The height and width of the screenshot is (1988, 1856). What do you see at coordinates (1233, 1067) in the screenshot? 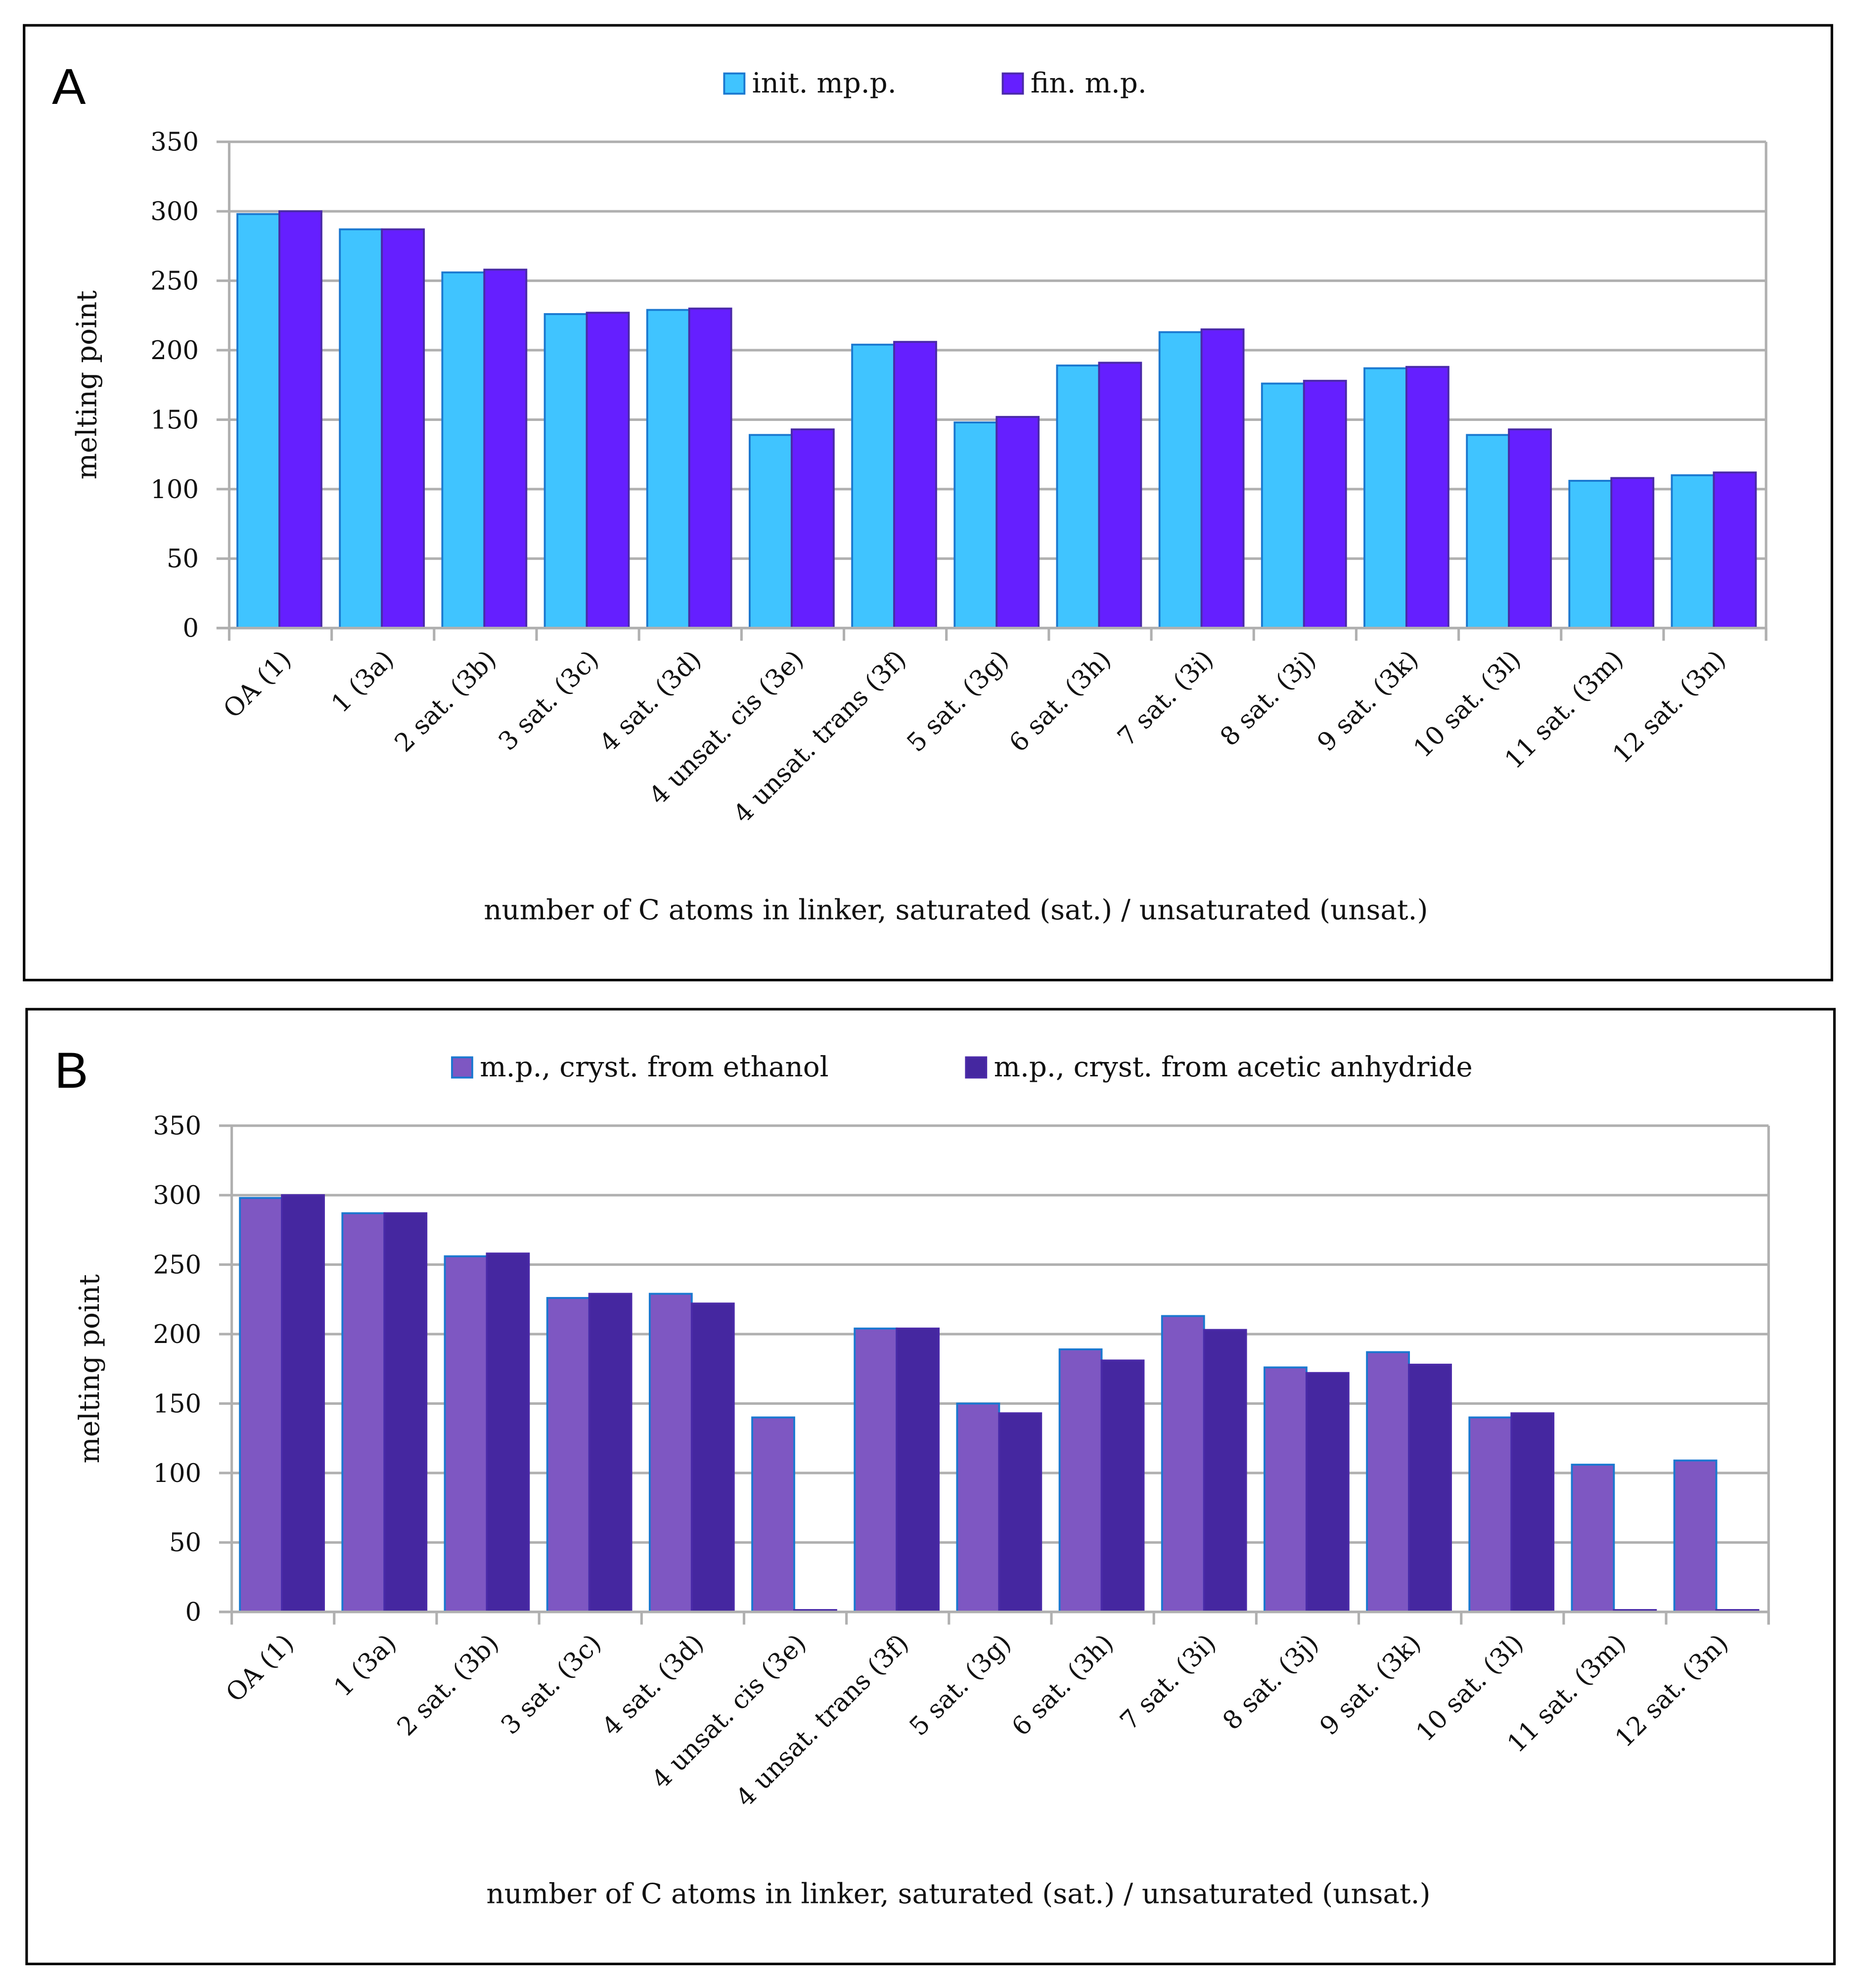
I see `legend-label: m.p., cryst. from acetic anhydride` at bounding box center [1233, 1067].